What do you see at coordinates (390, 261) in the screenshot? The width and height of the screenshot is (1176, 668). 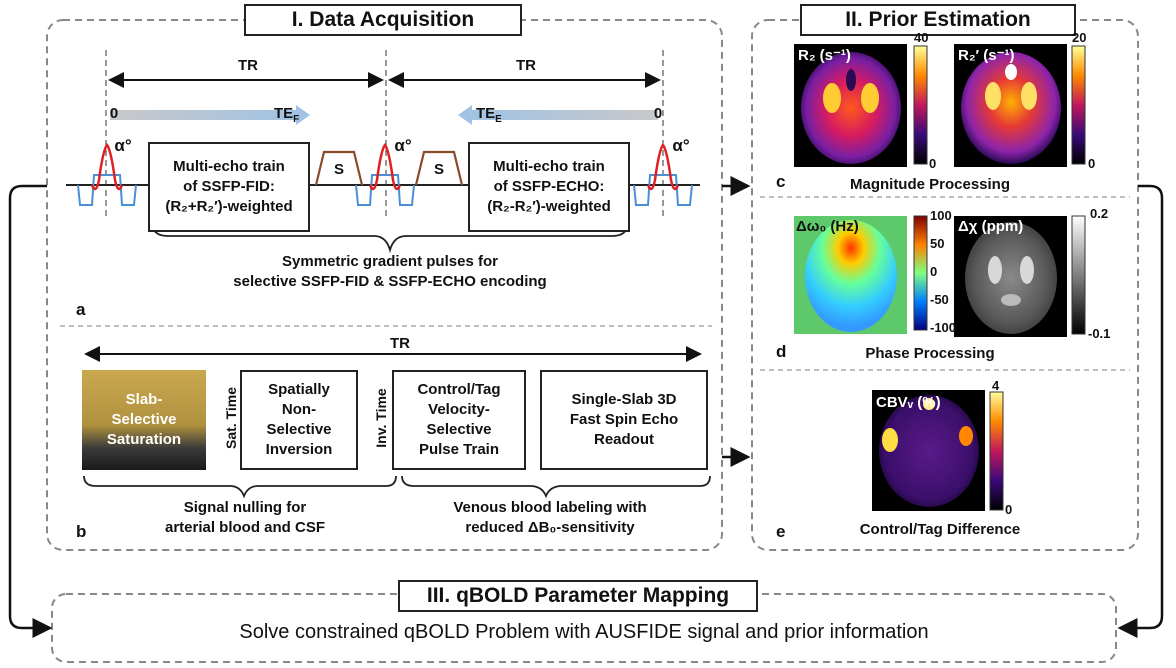 I see `panel-a-caption-line-1: Symmetric gradient pulses for` at bounding box center [390, 261].